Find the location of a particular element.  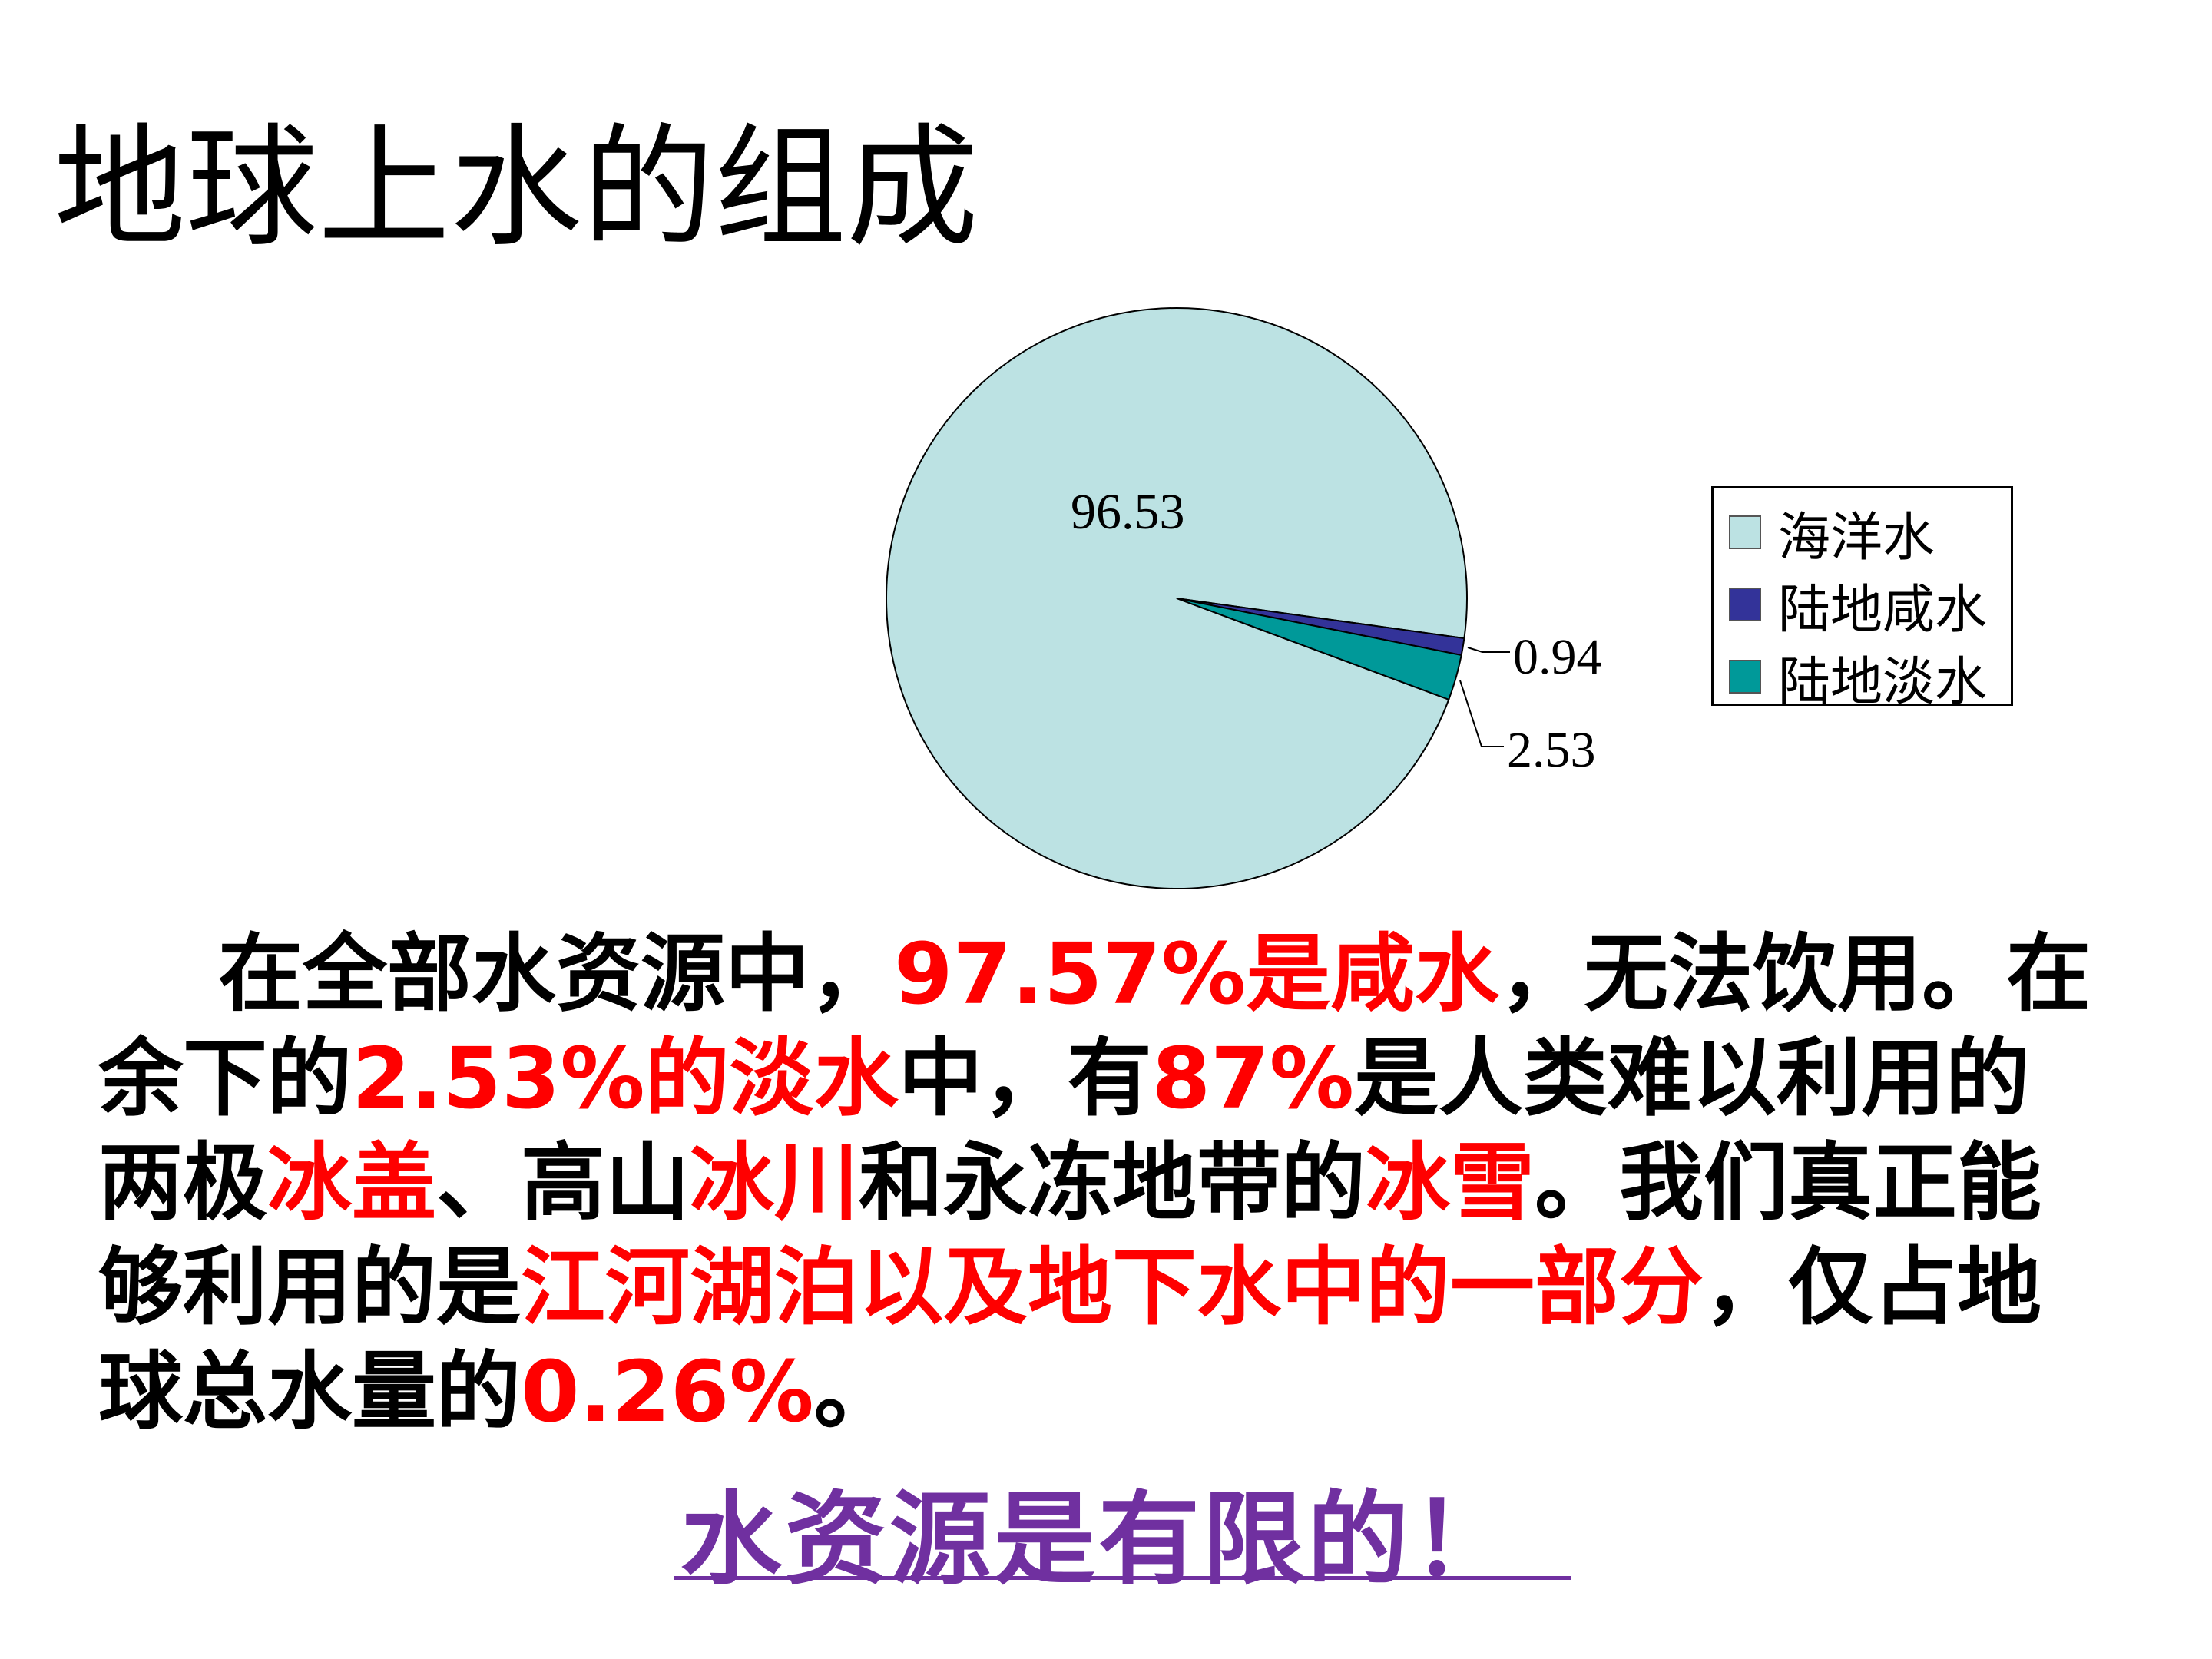

data-label: 96.53 is located at coordinates (1128, 512).